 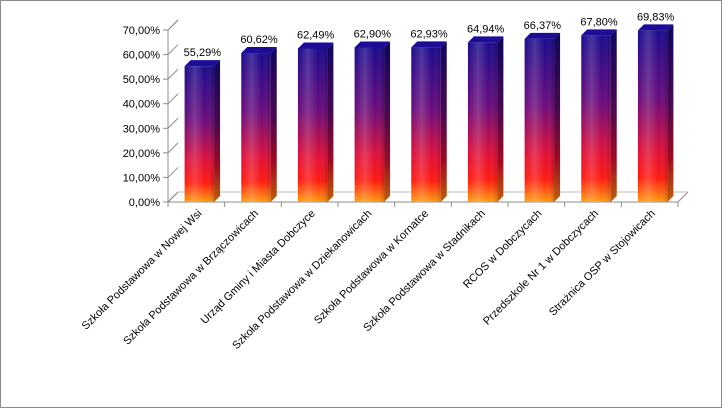 I want to click on data-label: 66,37%, so click(x=543, y=26).